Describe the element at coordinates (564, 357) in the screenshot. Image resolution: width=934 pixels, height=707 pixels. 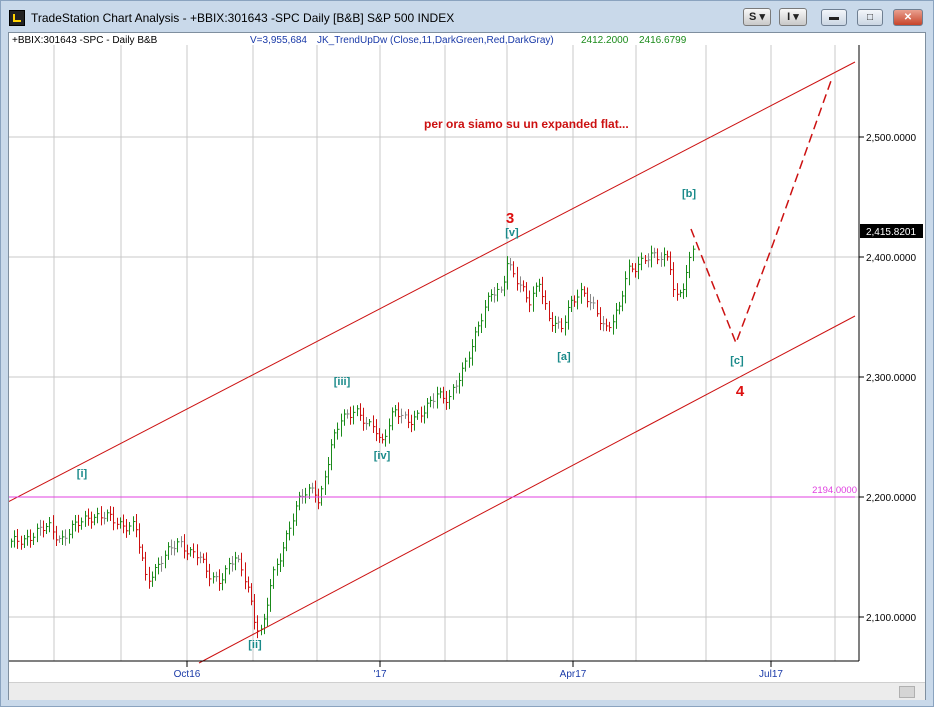
I see `wave-label-a: [a]` at that location.